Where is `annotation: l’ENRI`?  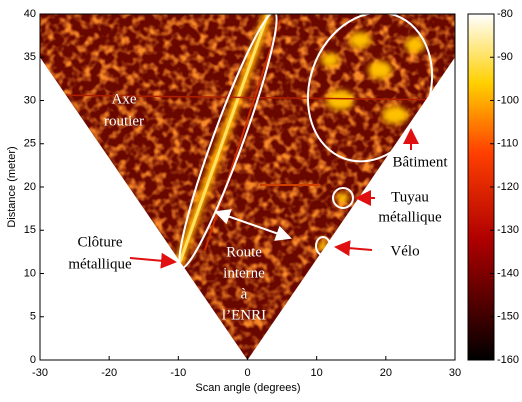
annotation: l’ENRI is located at coordinates (244, 315).